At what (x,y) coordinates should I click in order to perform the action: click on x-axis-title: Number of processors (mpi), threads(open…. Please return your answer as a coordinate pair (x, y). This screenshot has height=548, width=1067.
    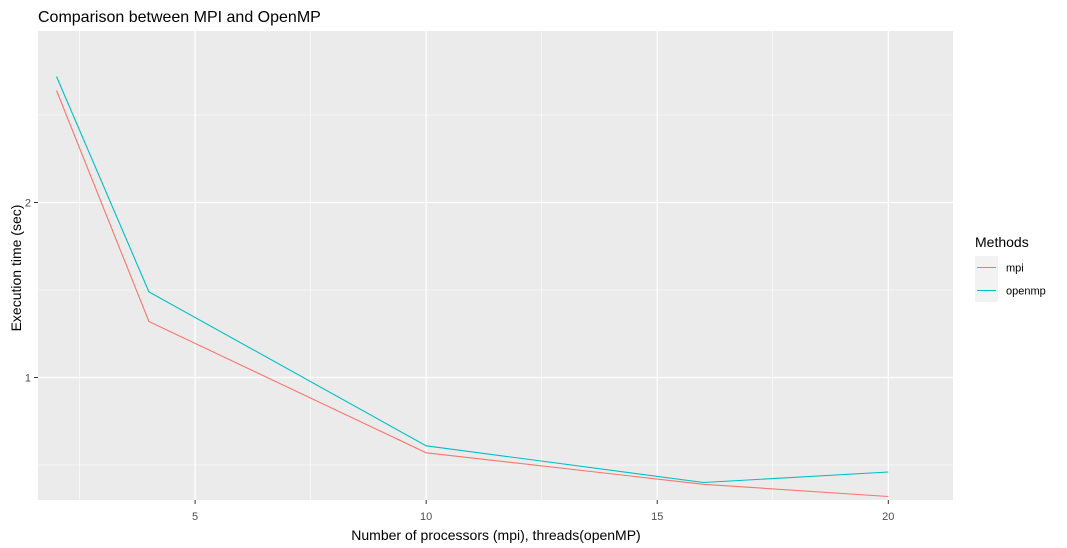
    Looking at the image, I should click on (495, 535).